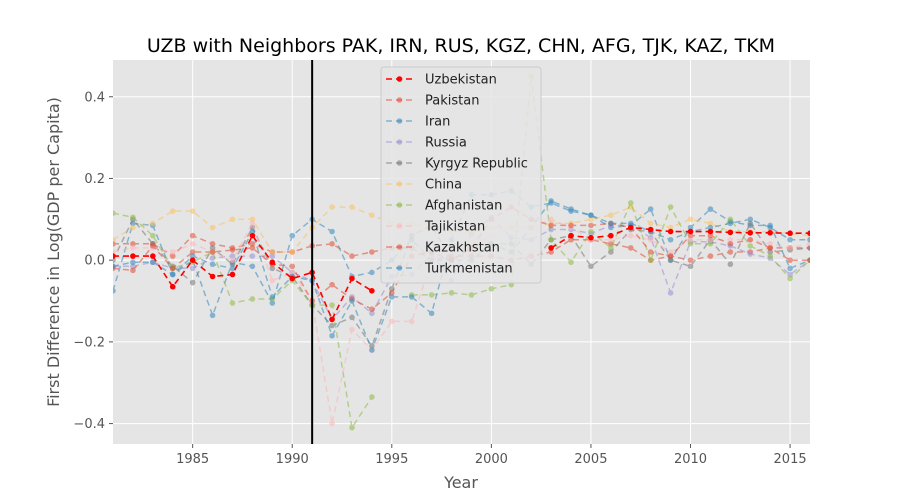  I want to click on legend-label: Tajikistan, so click(454, 227).